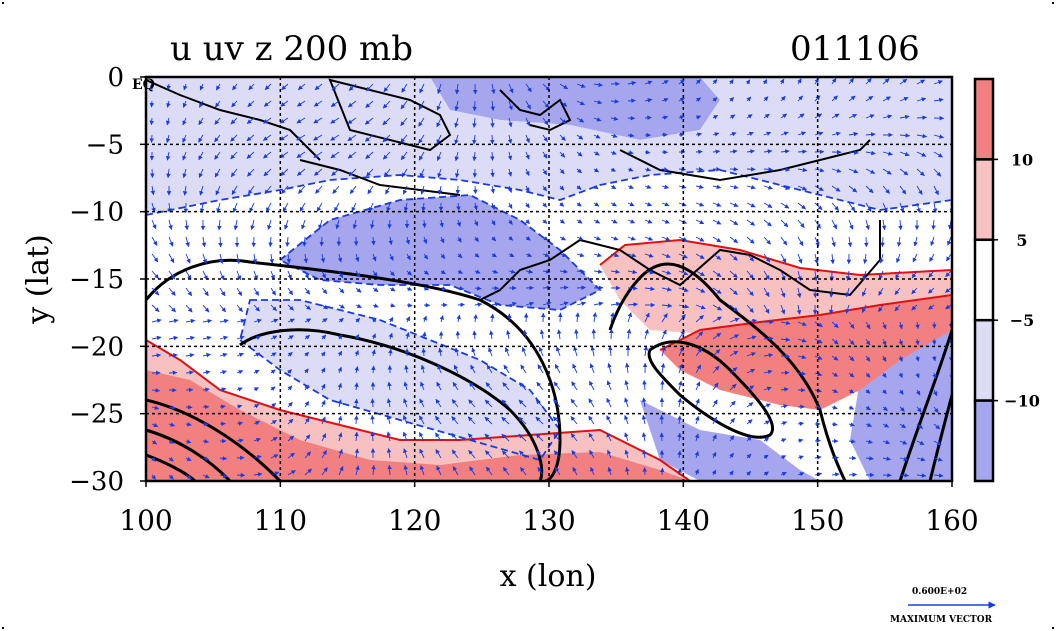 This screenshot has width=1056, height=631. I want to click on coastline-new-guinea, so click(745, 160).